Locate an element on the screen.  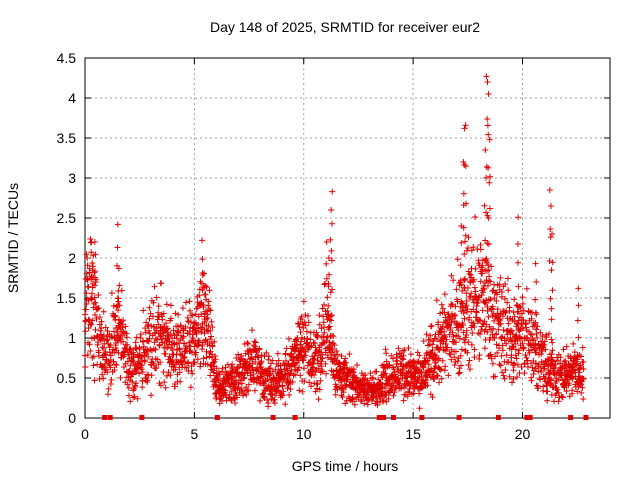
x-tick-label: 0 is located at coordinates (85, 434).